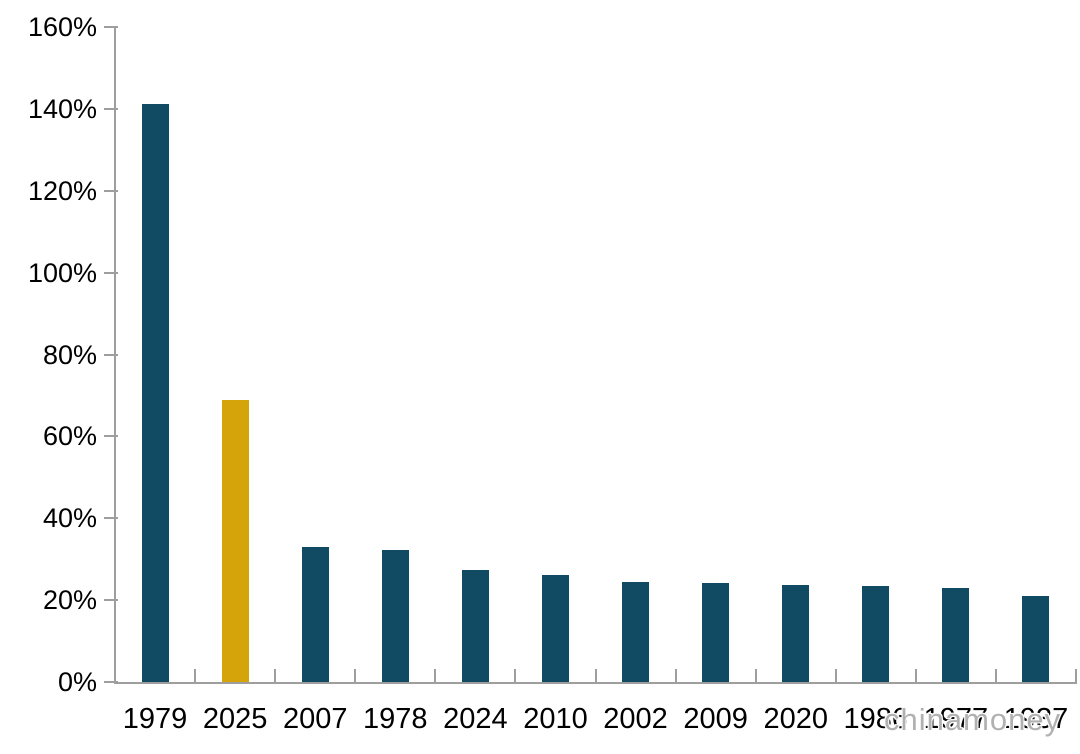 The image size is (1080, 754). Describe the element at coordinates (69, 518) in the screenshot. I see `y-axis-label: 40%` at that location.